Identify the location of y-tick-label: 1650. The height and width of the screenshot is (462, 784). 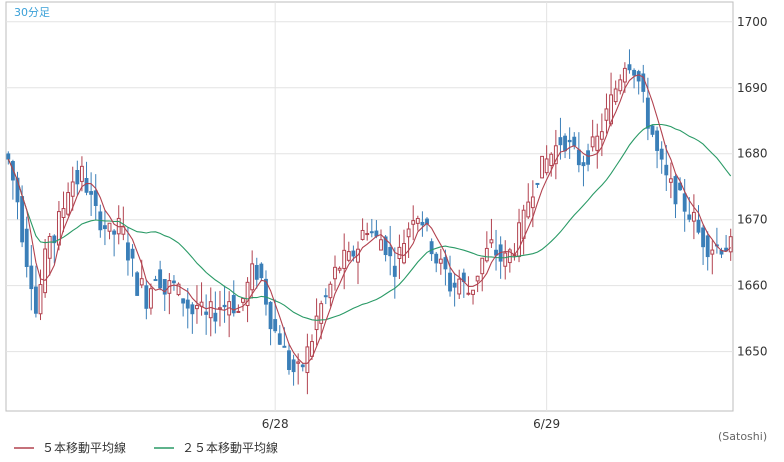
(752, 352).